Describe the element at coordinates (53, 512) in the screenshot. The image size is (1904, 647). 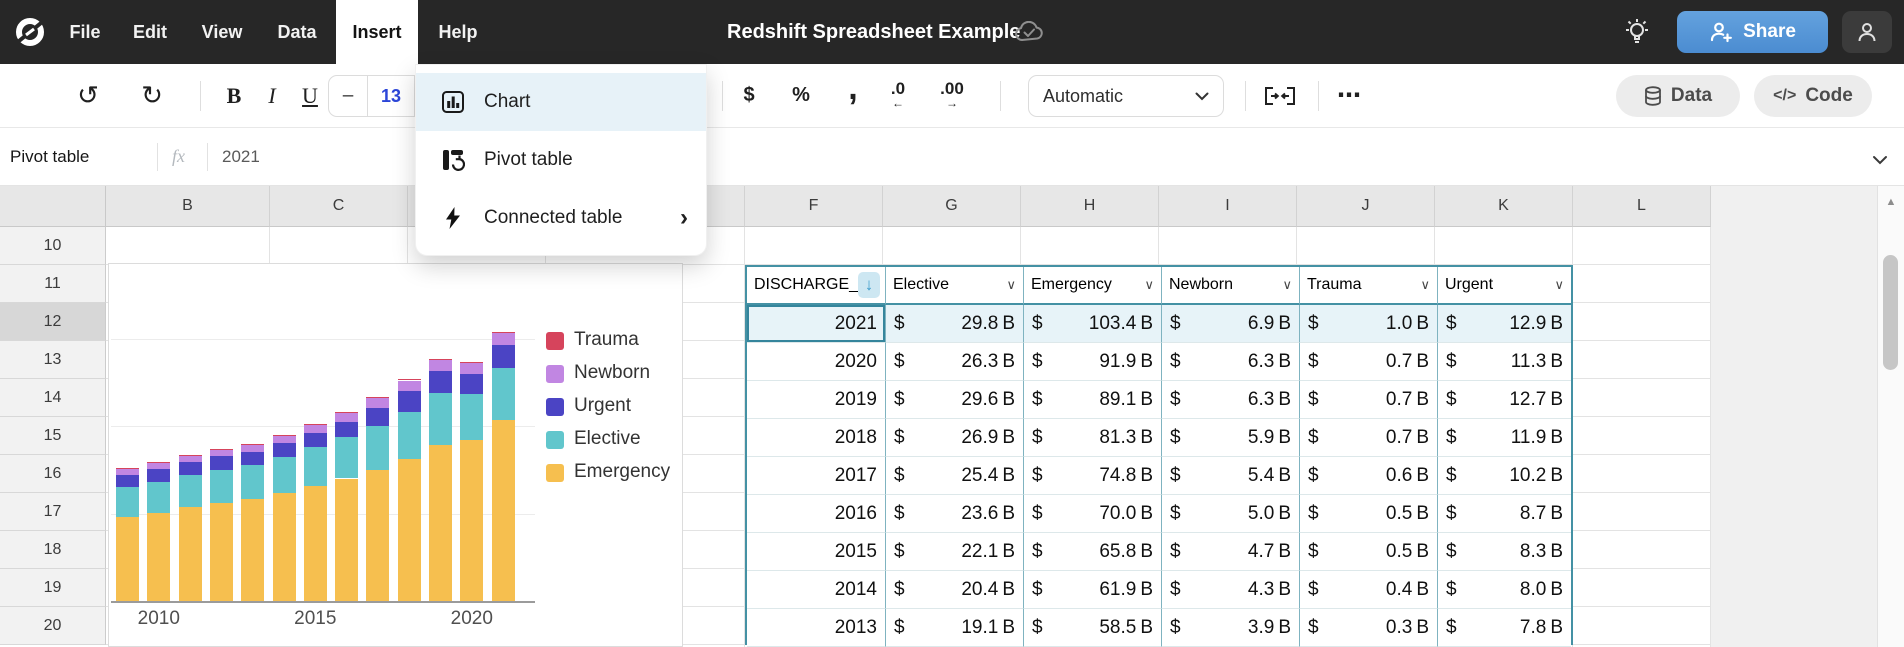
I see `row-header-17: 17` at that location.